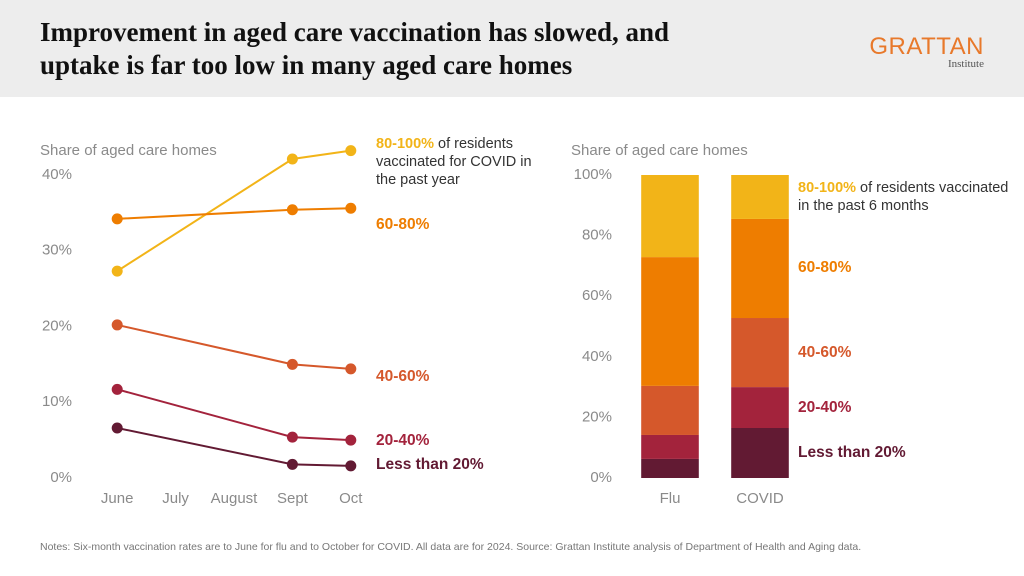 Image resolution: width=1024 pixels, height=576 pixels. What do you see at coordinates (965, 64) in the screenshot?
I see `logo-subtitle: Institute` at bounding box center [965, 64].